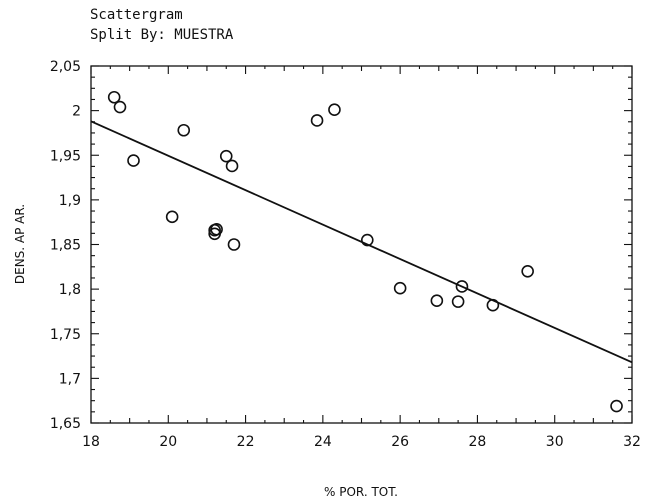 This screenshot has height=498, width=646. Describe the element at coordinates (632, 442) in the screenshot. I see `x-tick-label: 32` at that location.